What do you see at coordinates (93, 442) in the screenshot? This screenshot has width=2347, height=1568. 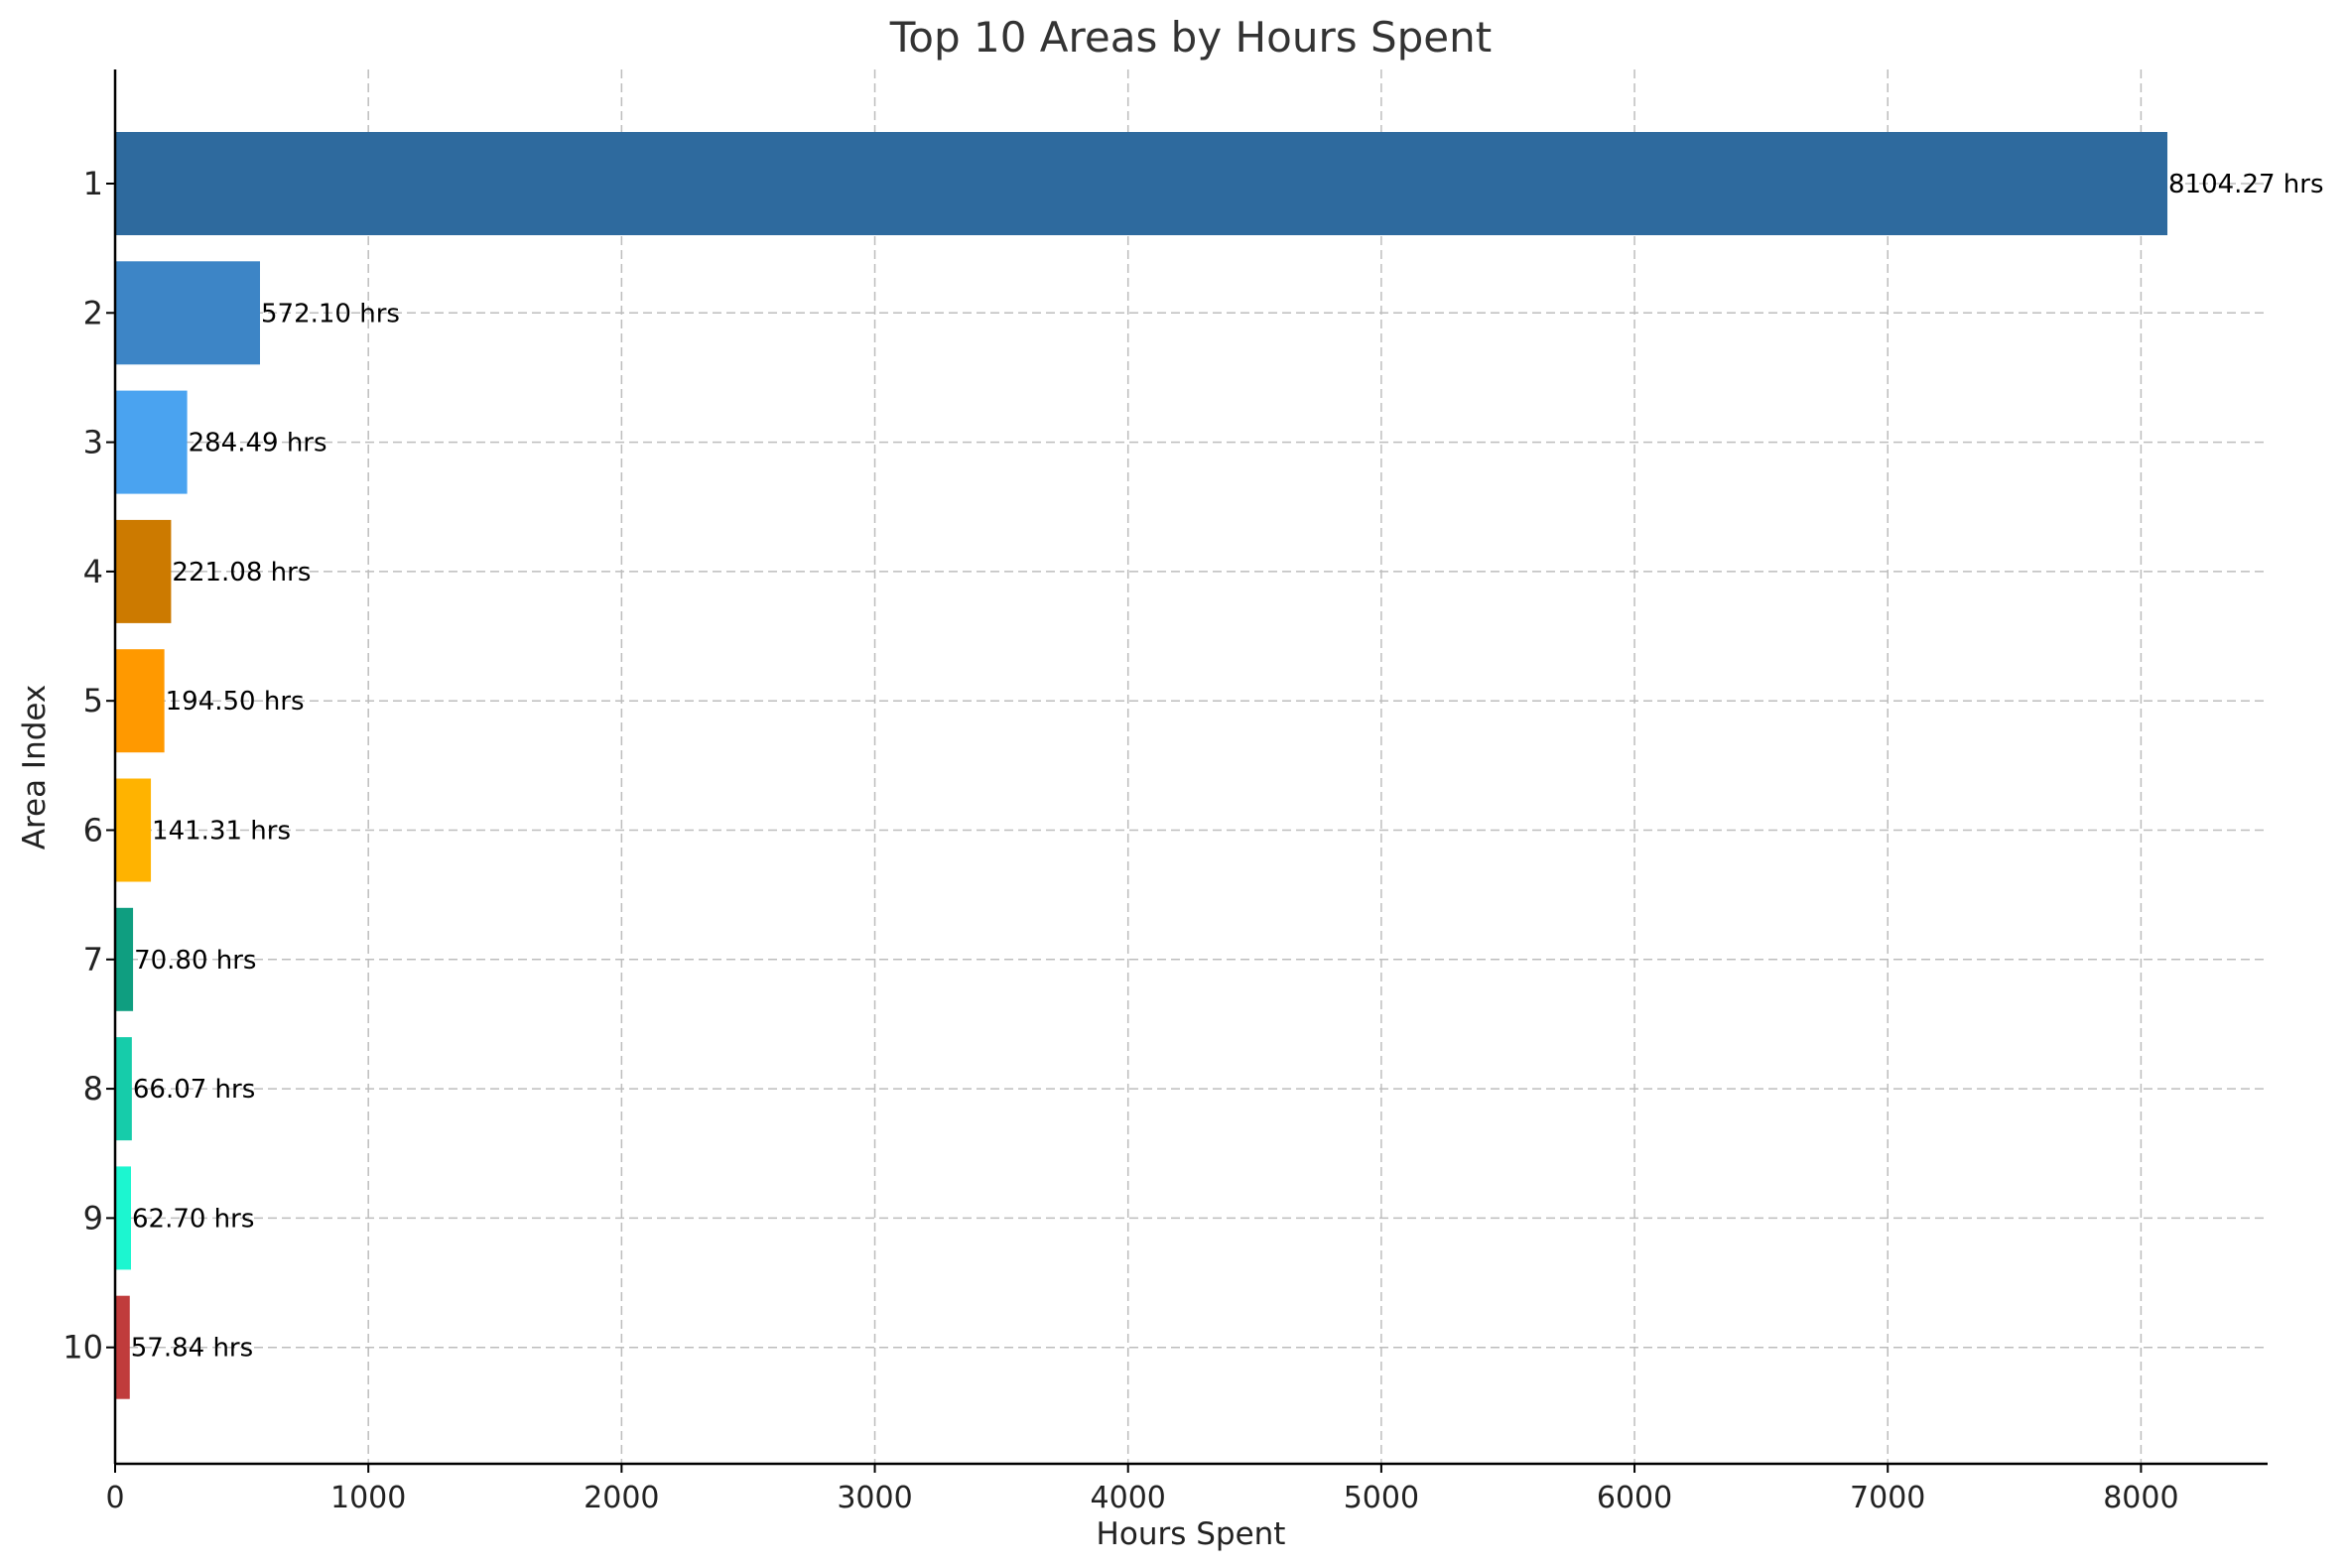 I see `y-category-label: 3` at bounding box center [93, 442].